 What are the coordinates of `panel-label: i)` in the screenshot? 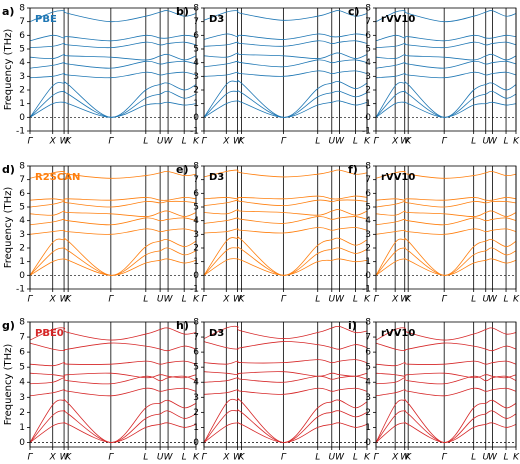 It's located at (352, 325).